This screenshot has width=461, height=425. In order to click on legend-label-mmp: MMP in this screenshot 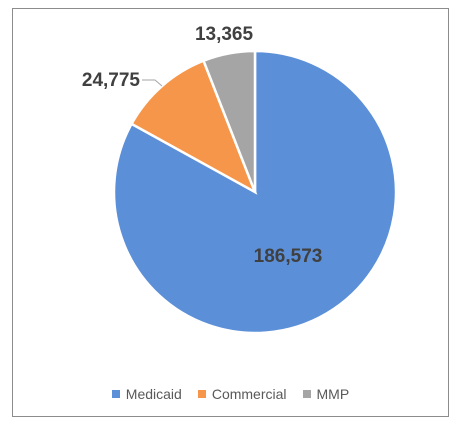, I will do `click(333, 394)`.